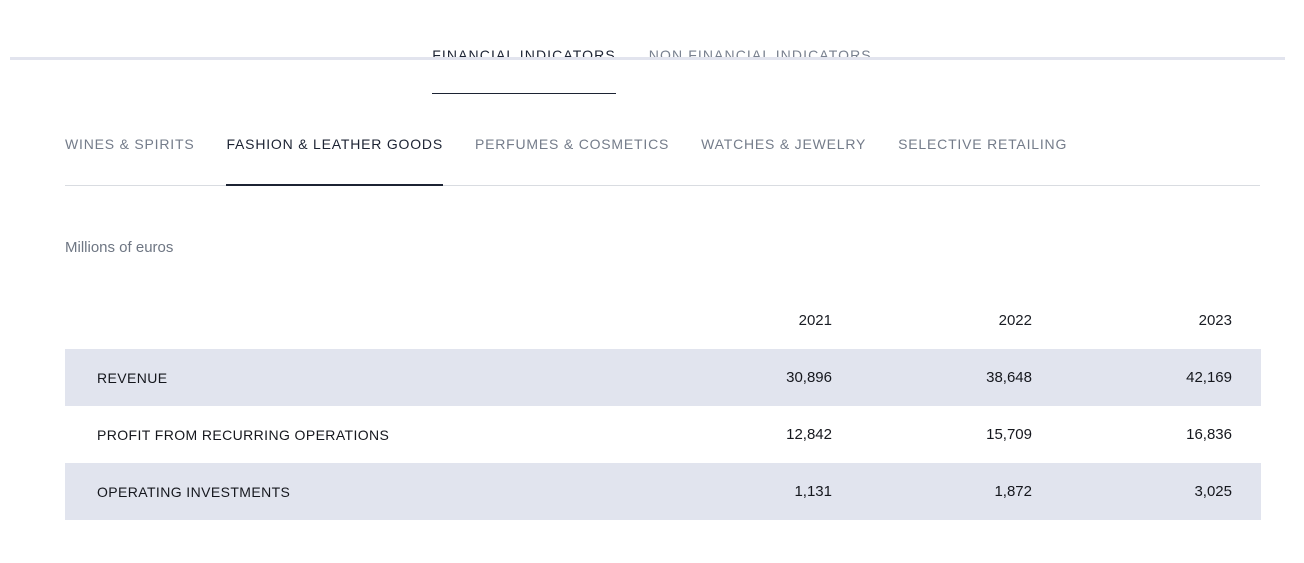 This screenshot has height=563, width=1304. I want to click on table-row-revenue: REVENUE 30,896 38,648 42,169, so click(663, 377).